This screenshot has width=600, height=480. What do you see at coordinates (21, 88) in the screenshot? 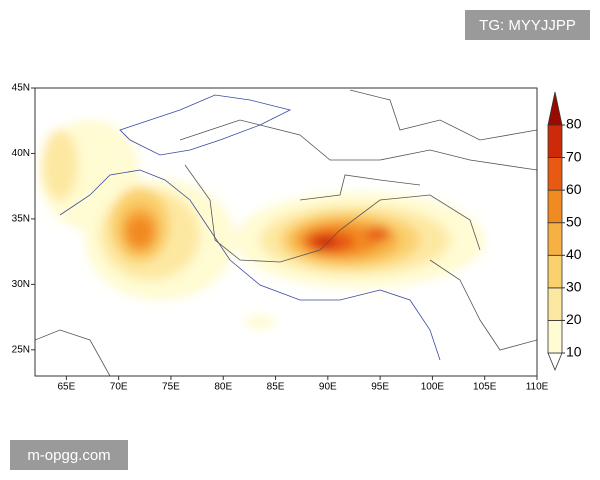
I see `y-tick-label: 45N` at bounding box center [21, 88].